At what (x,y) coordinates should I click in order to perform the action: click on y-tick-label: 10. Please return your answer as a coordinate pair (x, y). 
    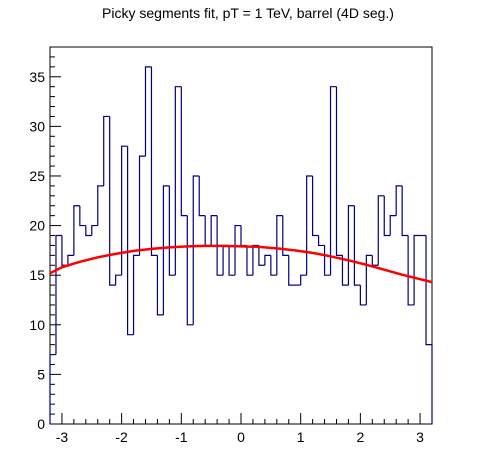
    Looking at the image, I should click on (37, 325).